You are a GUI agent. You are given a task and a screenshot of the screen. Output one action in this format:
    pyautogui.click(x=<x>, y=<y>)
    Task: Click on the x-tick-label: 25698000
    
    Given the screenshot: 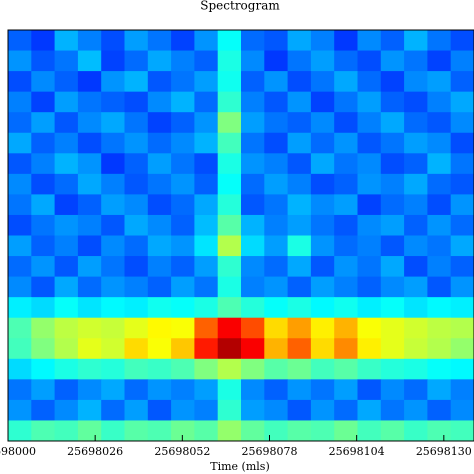 What is the action you would take?
    pyautogui.click(x=18, y=451)
    